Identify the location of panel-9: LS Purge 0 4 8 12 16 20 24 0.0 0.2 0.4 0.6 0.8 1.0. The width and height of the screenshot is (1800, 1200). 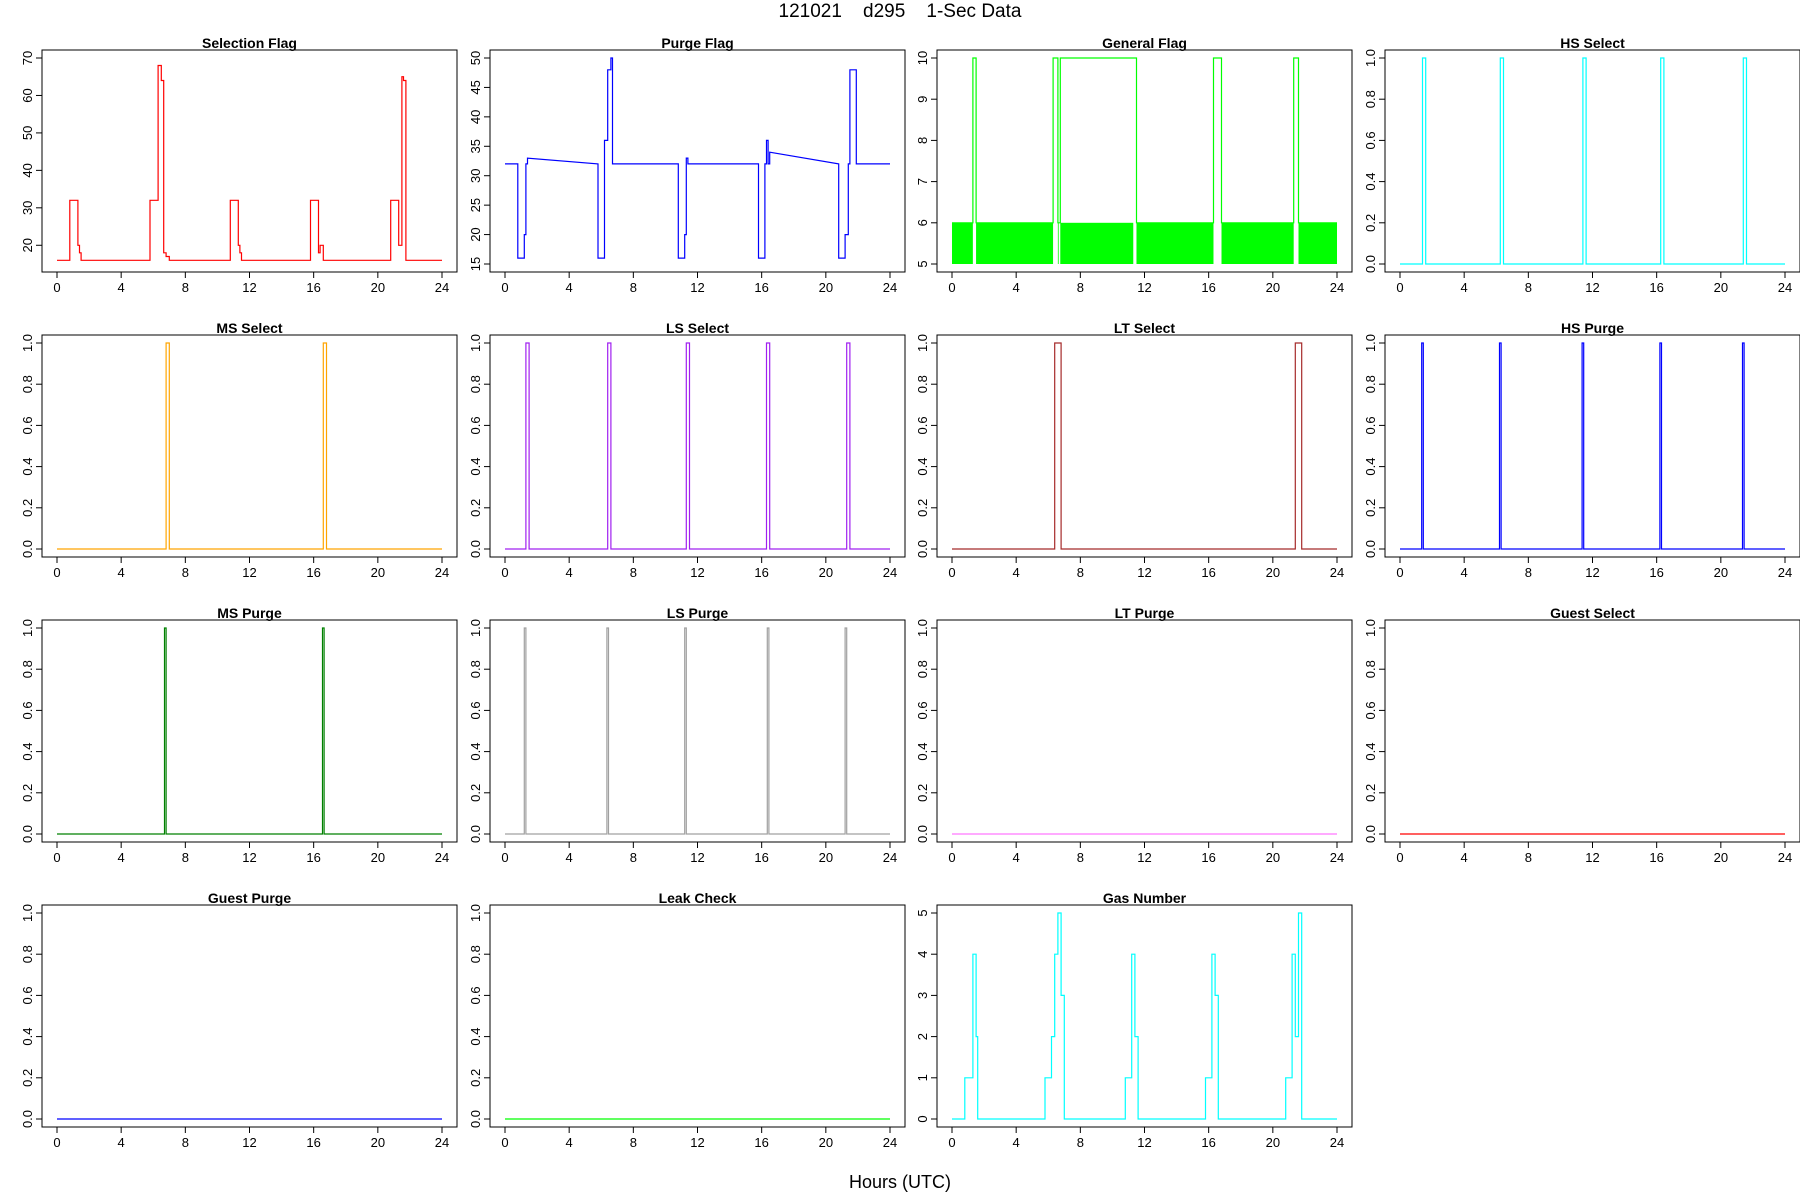
(687, 735).